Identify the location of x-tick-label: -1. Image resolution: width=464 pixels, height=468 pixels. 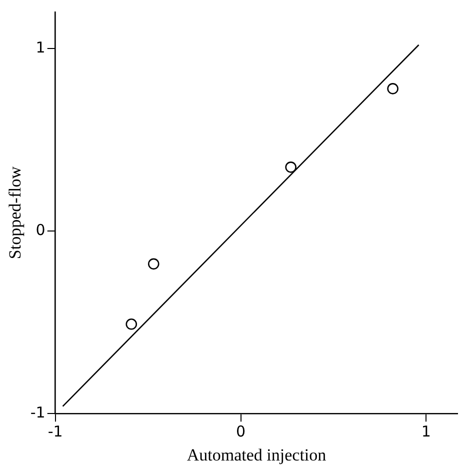
(55, 431).